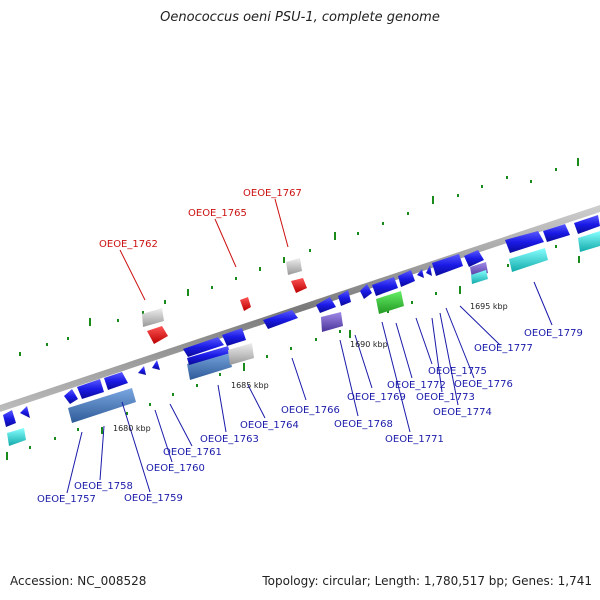 The height and width of the screenshot is (600, 600). What do you see at coordinates (175, 468) in the screenshot?
I see `gene-label-1760: OEOE_1760` at bounding box center [175, 468].